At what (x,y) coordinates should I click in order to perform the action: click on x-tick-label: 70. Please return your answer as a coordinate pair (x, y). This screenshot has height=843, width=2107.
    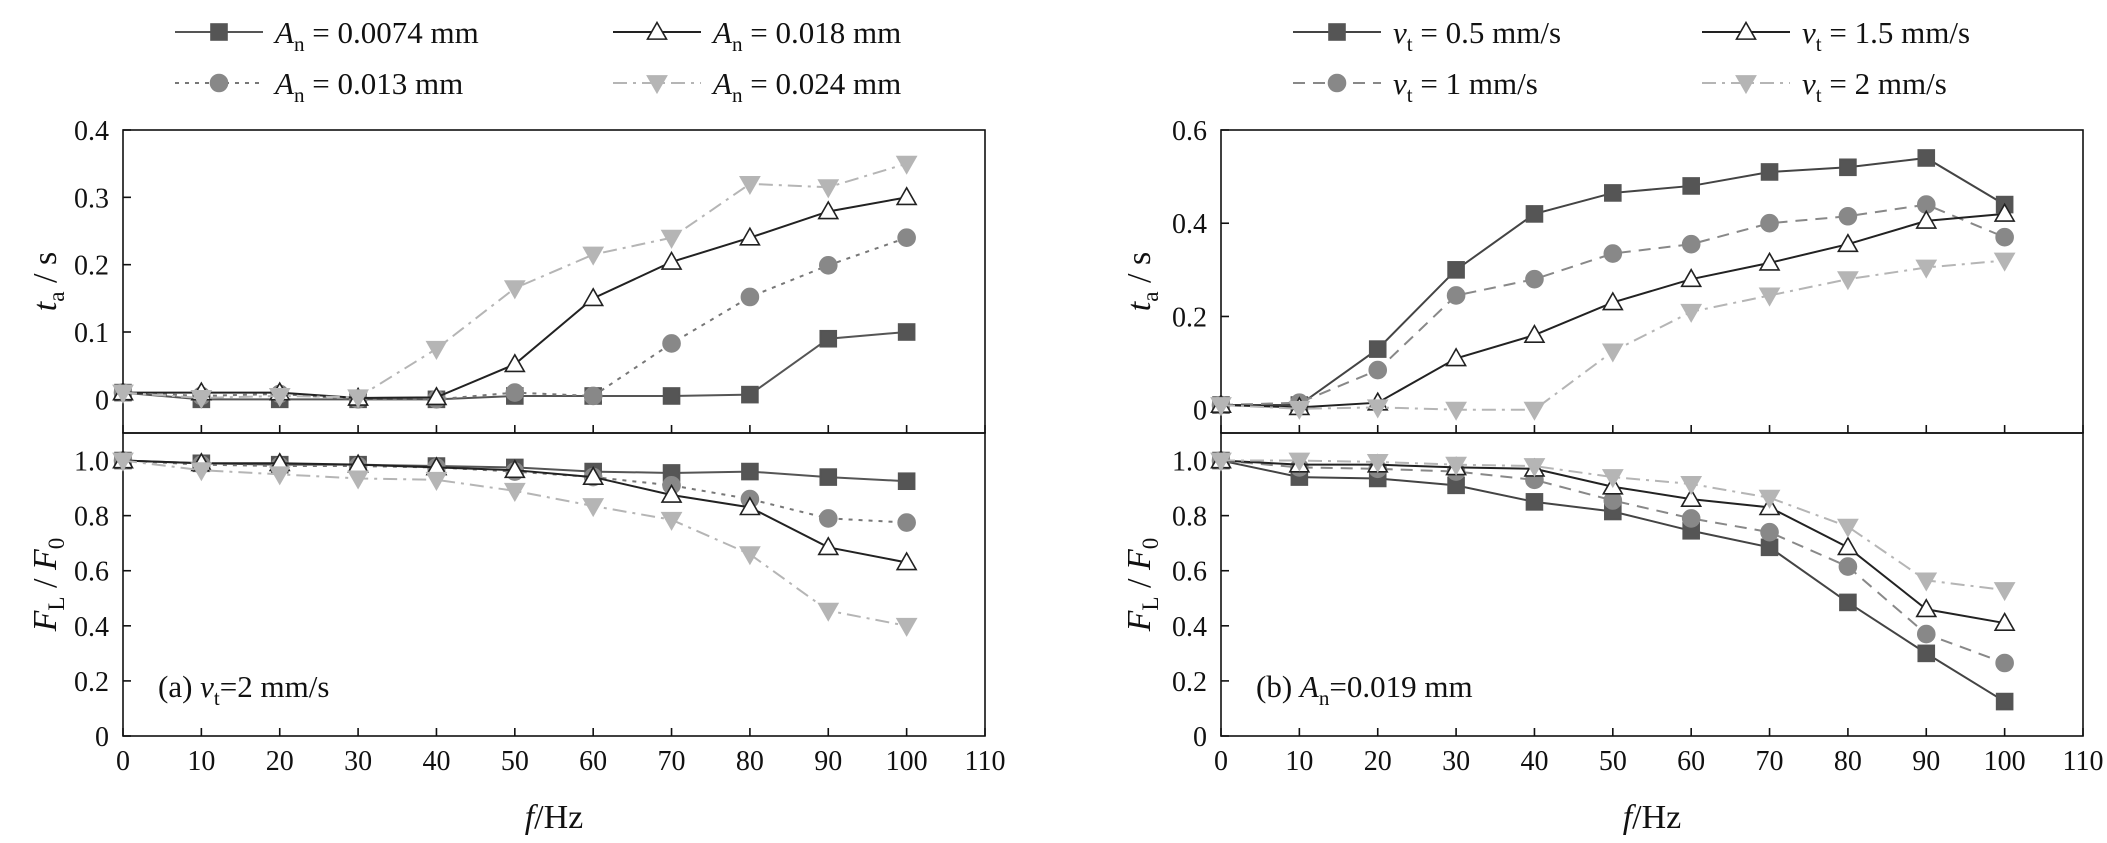
    Looking at the image, I should click on (1770, 761).